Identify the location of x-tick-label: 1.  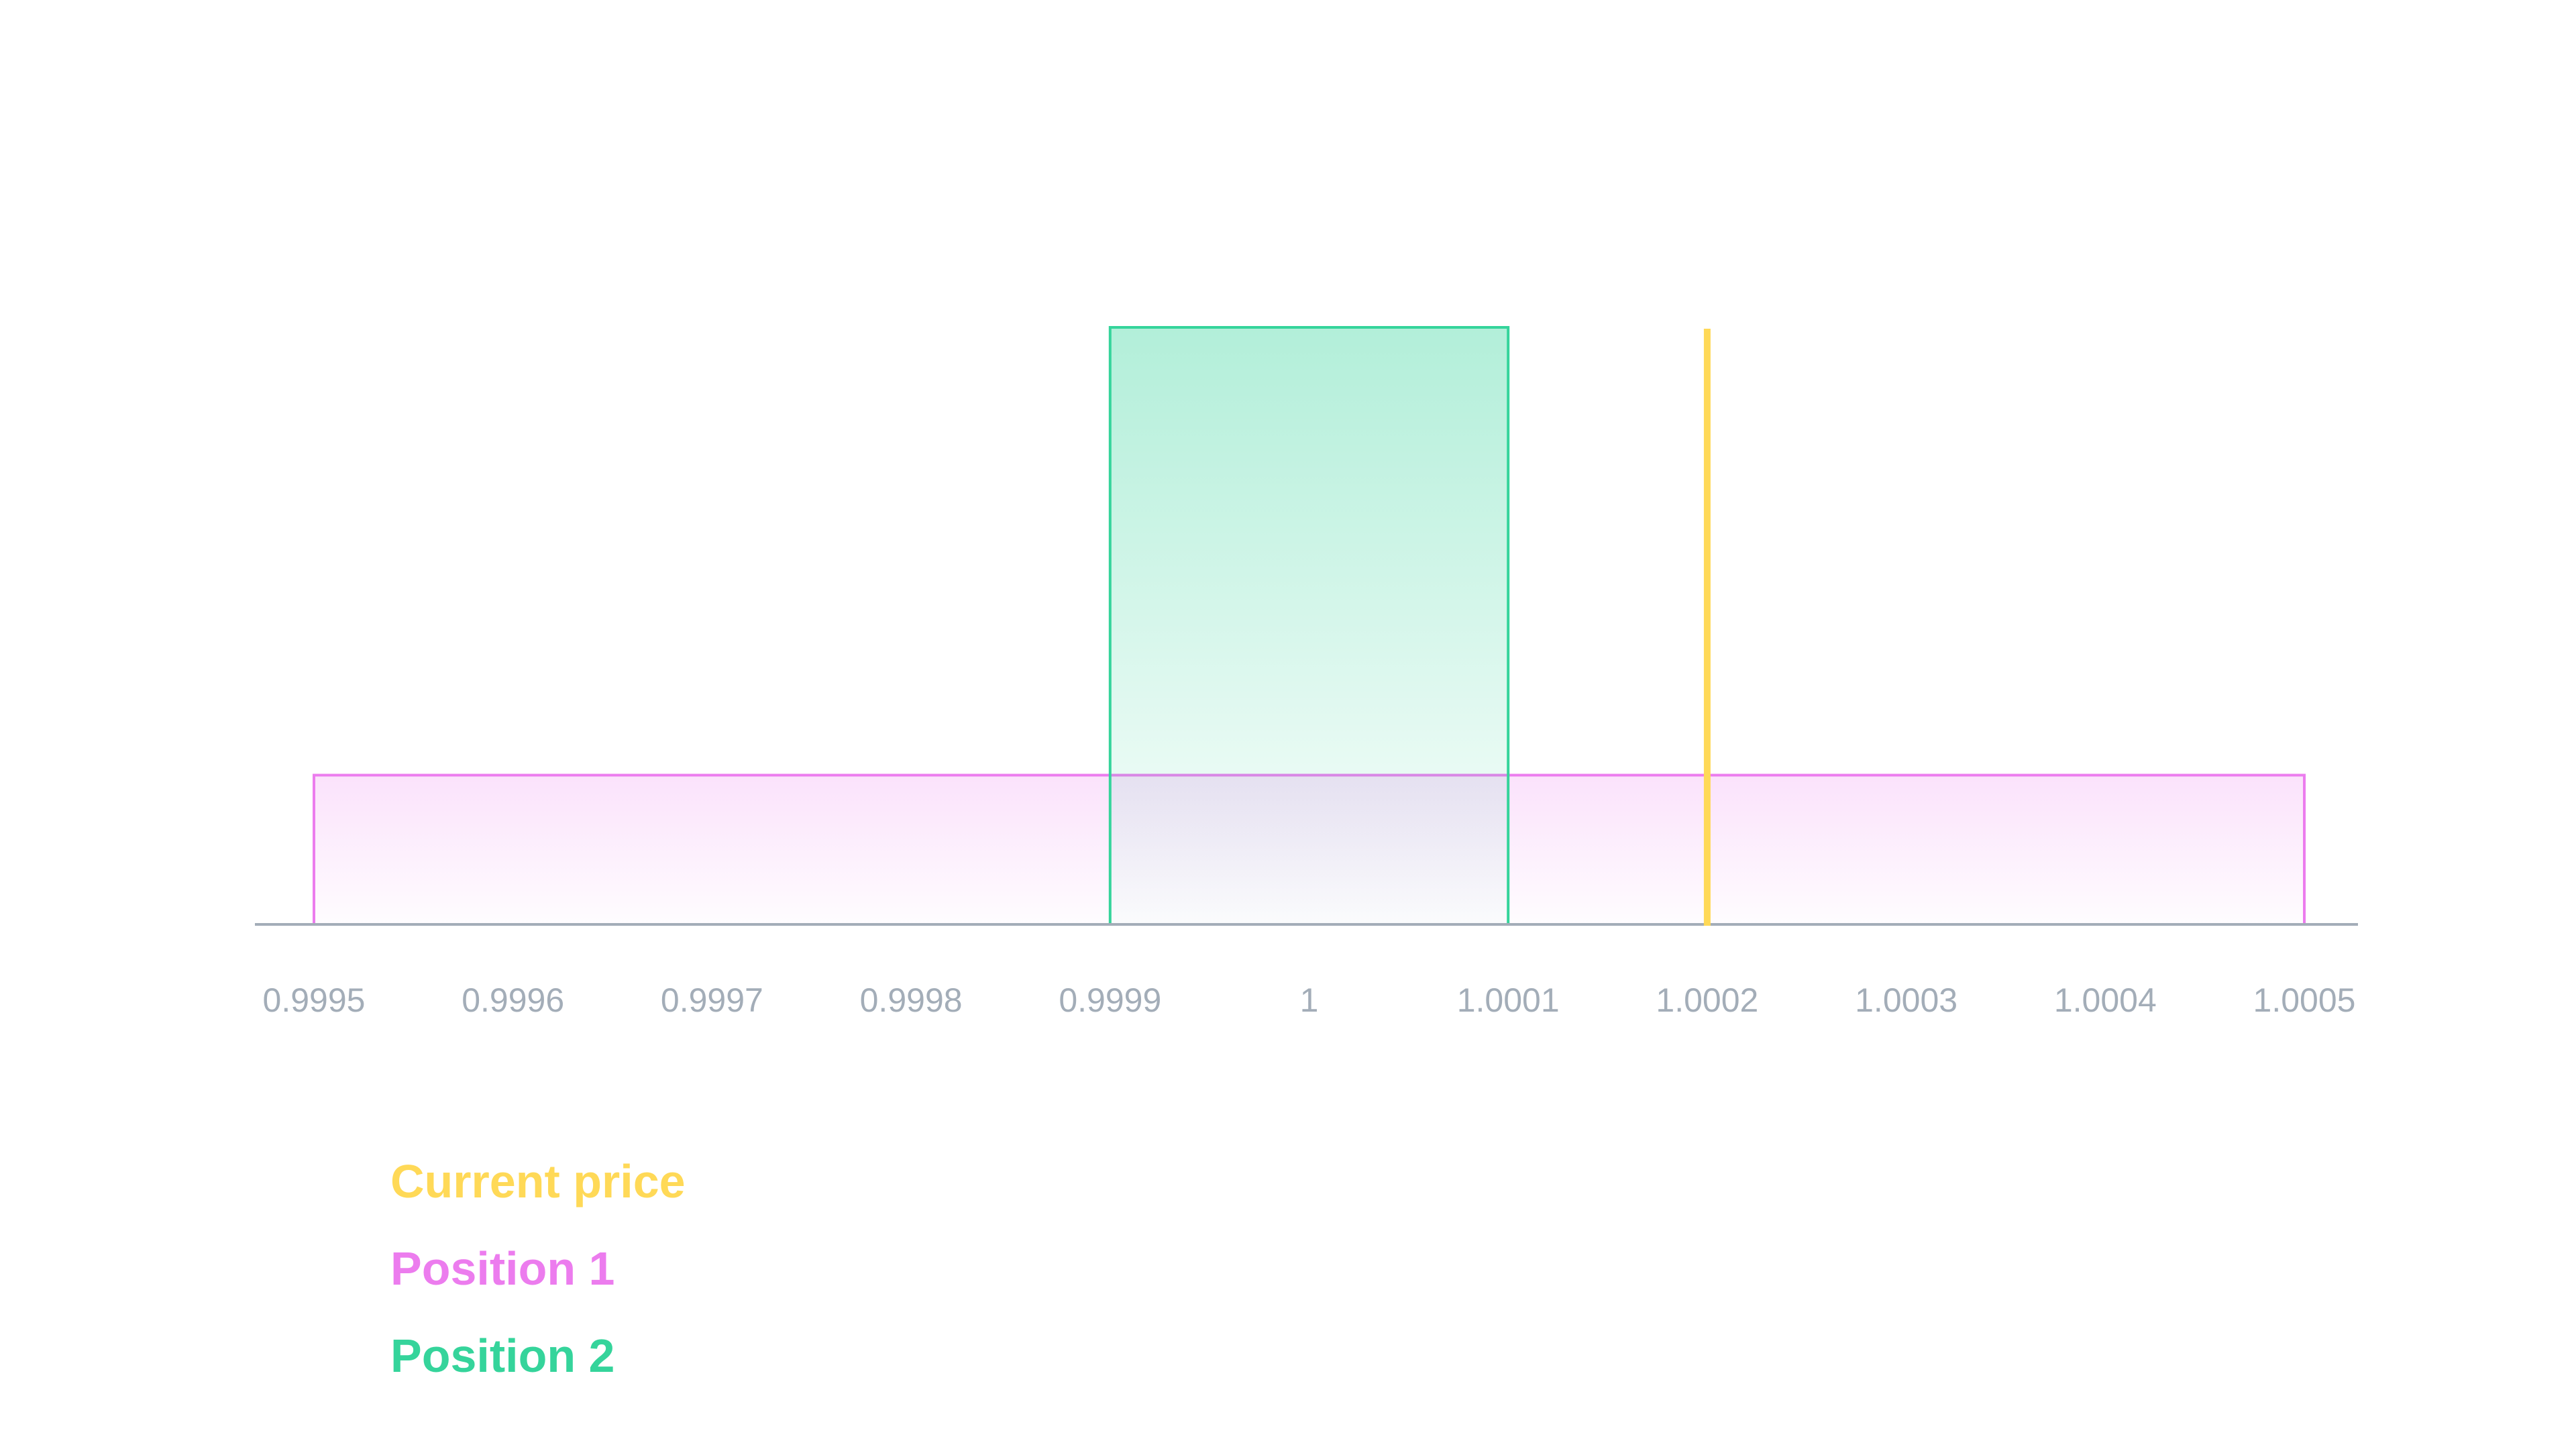
(1309, 1000).